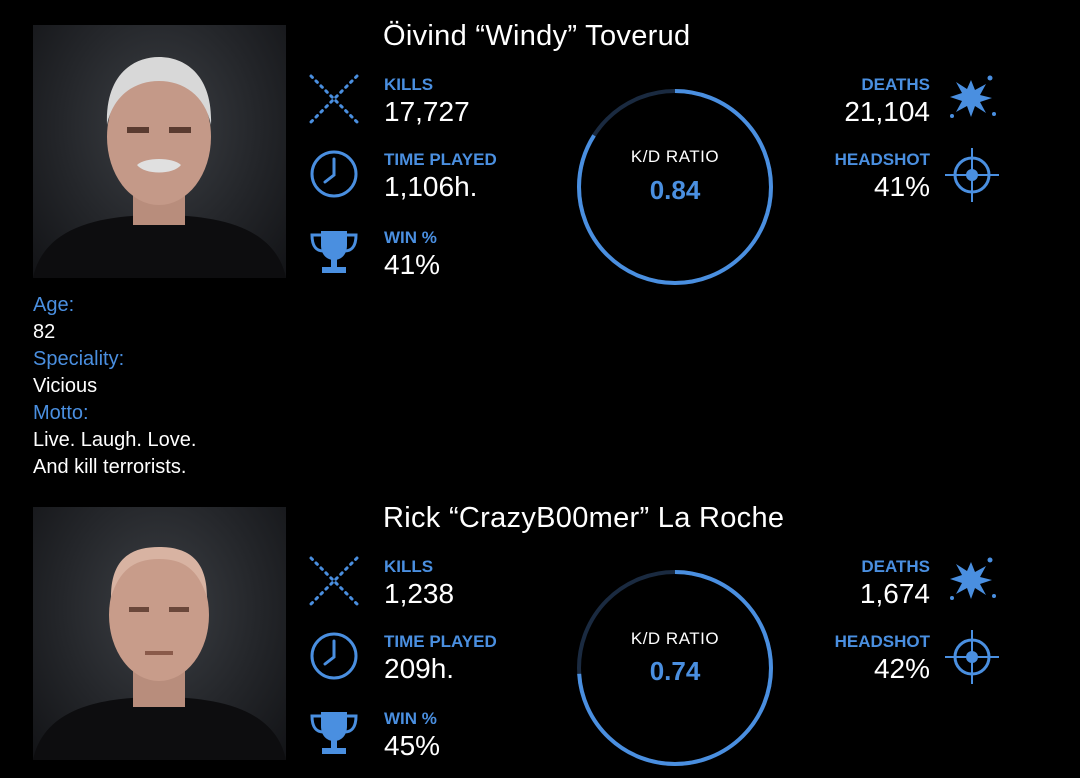 The image size is (1080, 778). What do you see at coordinates (584, 518) in the screenshot?
I see `player-name: Rick “CrazyB00mer” La Roche` at bounding box center [584, 518].